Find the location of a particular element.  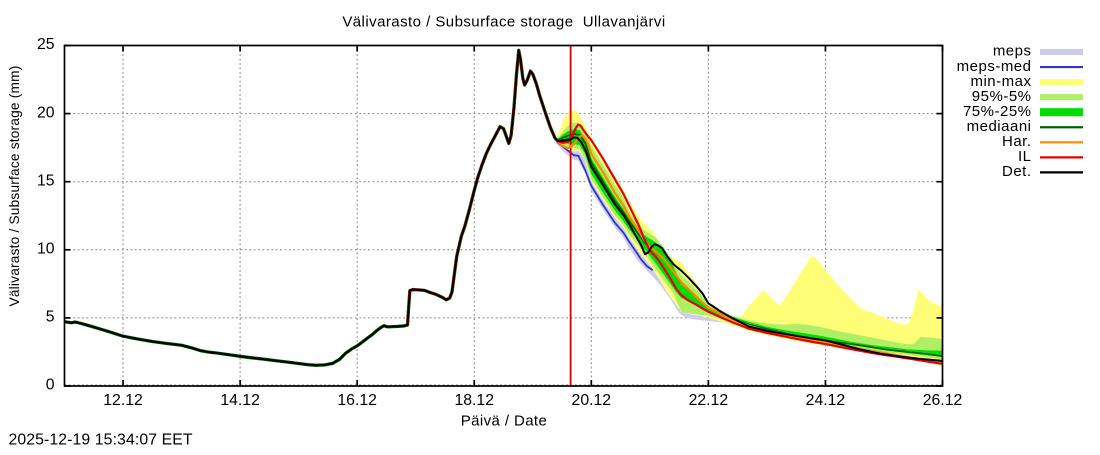

svg-text: 75%-25% is located at coordinates (997, 111).